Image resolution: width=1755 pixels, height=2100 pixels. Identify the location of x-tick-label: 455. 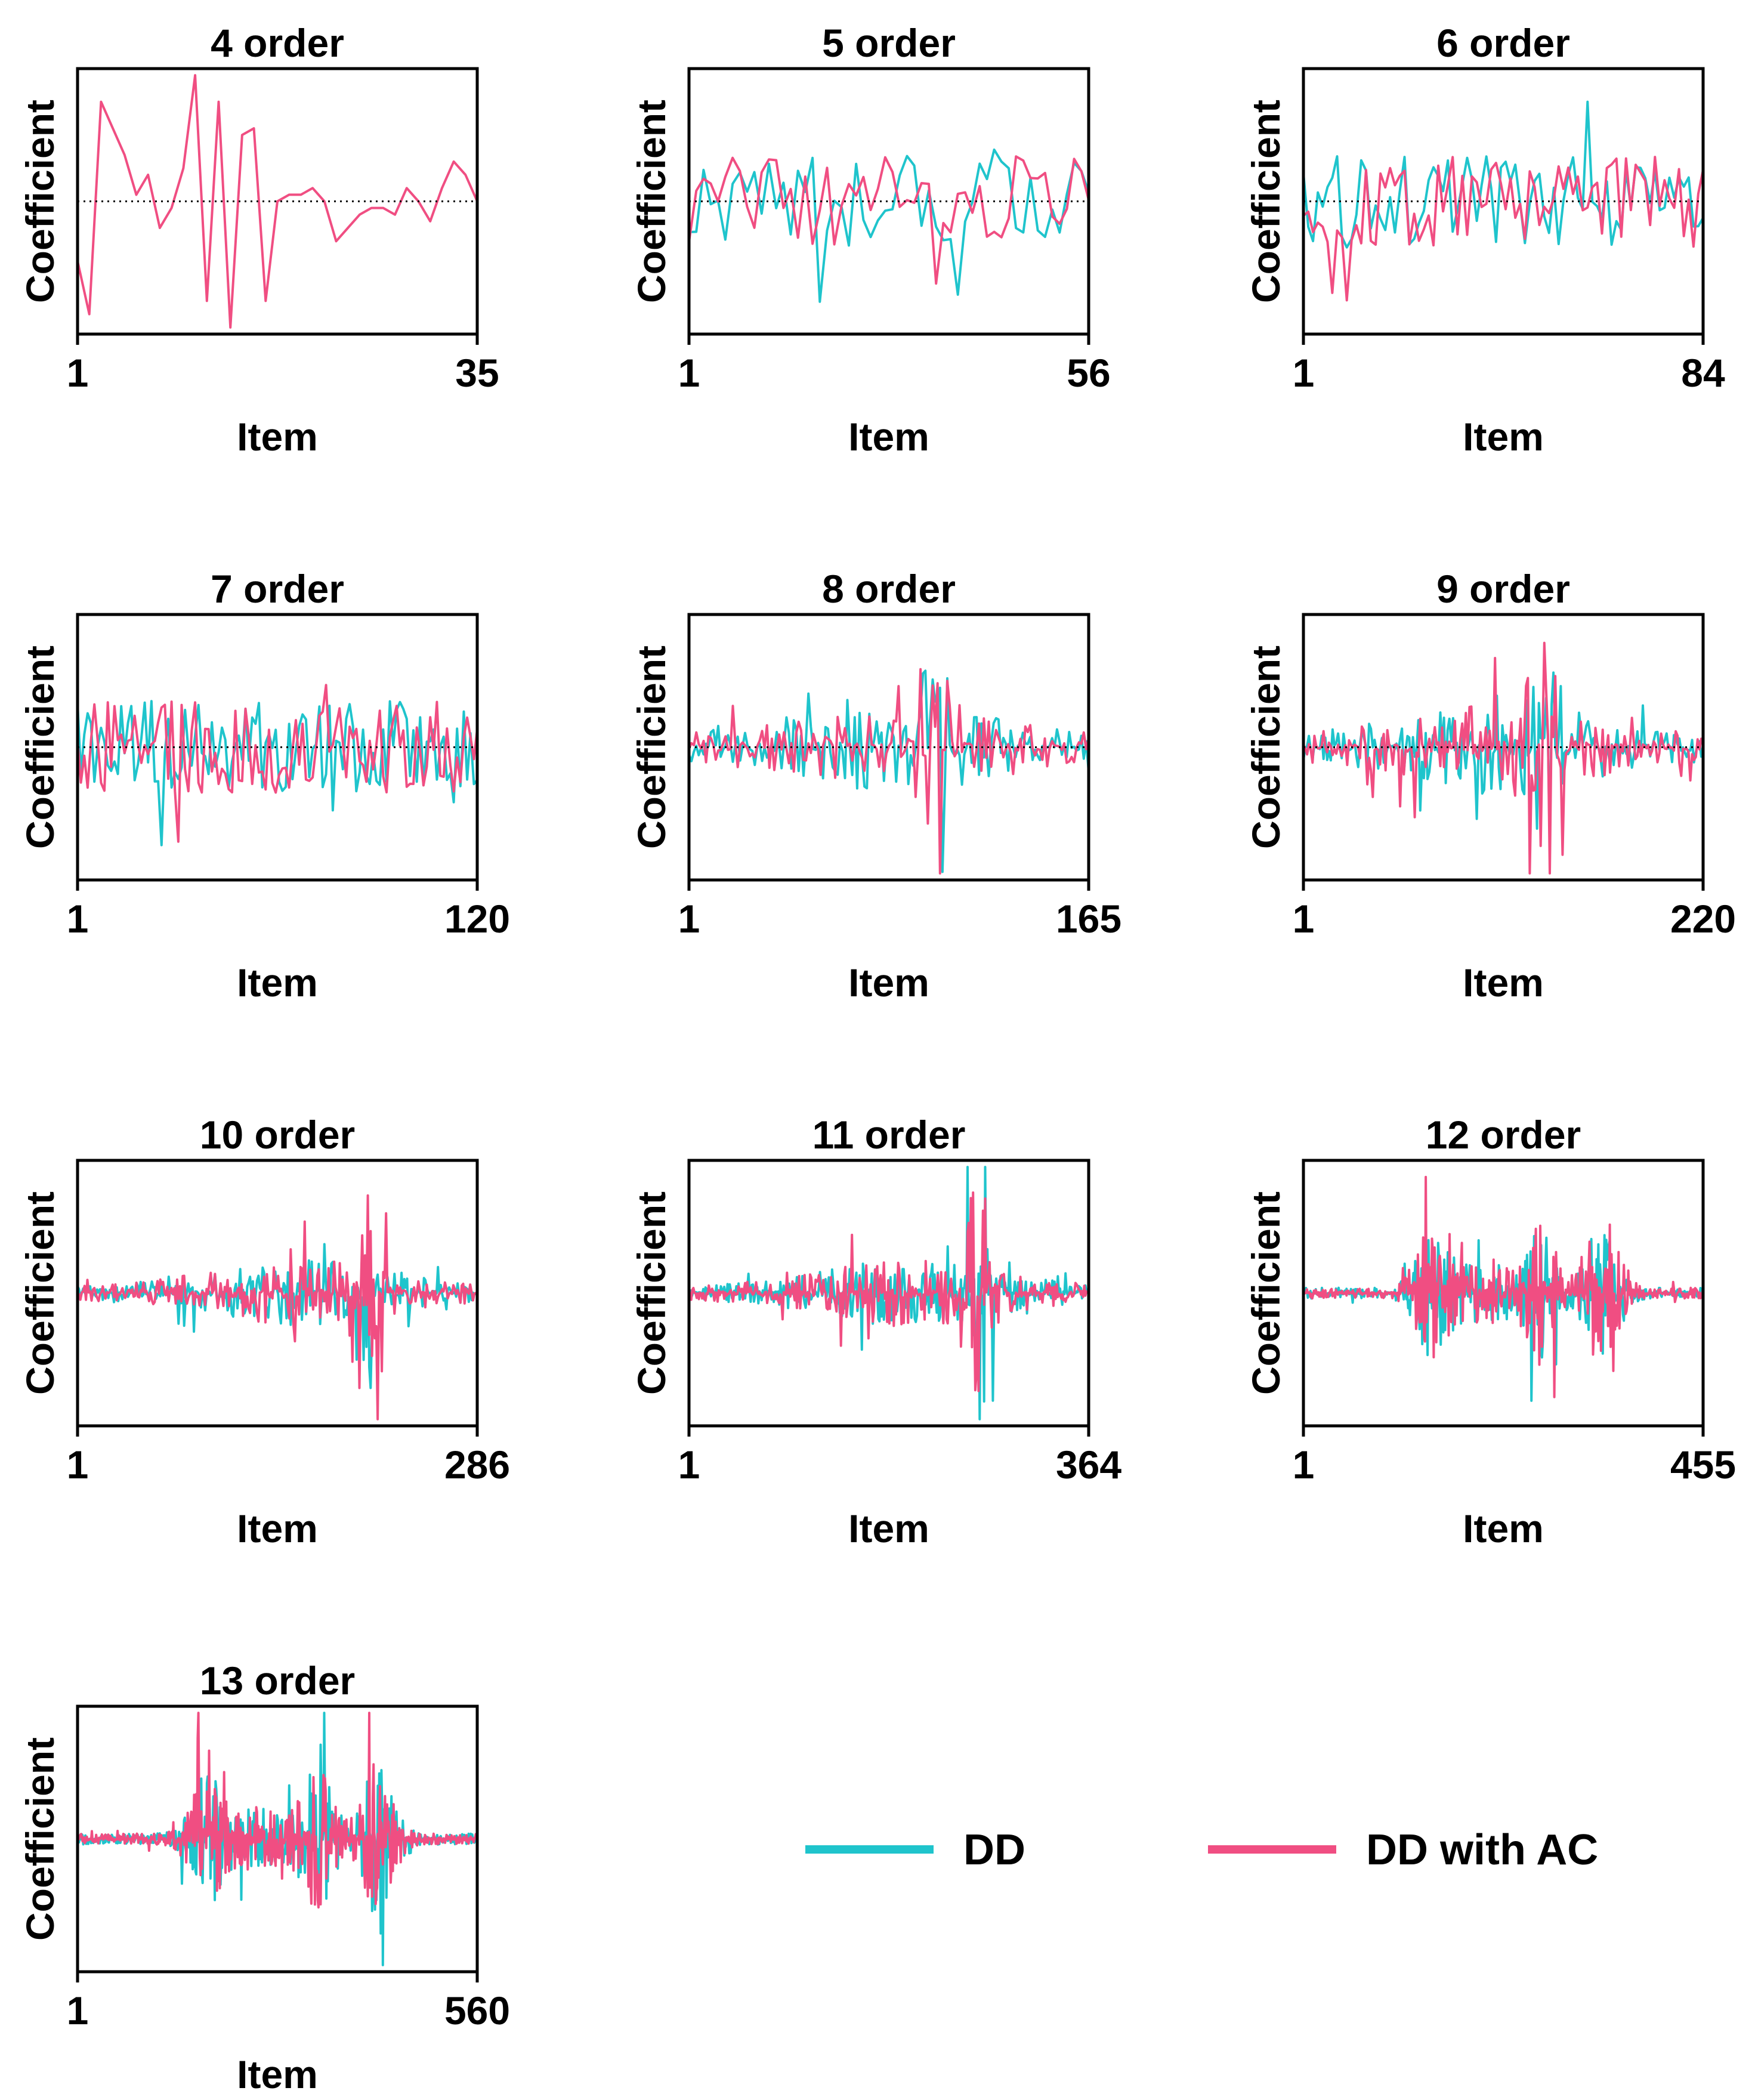
(1703, 1465).